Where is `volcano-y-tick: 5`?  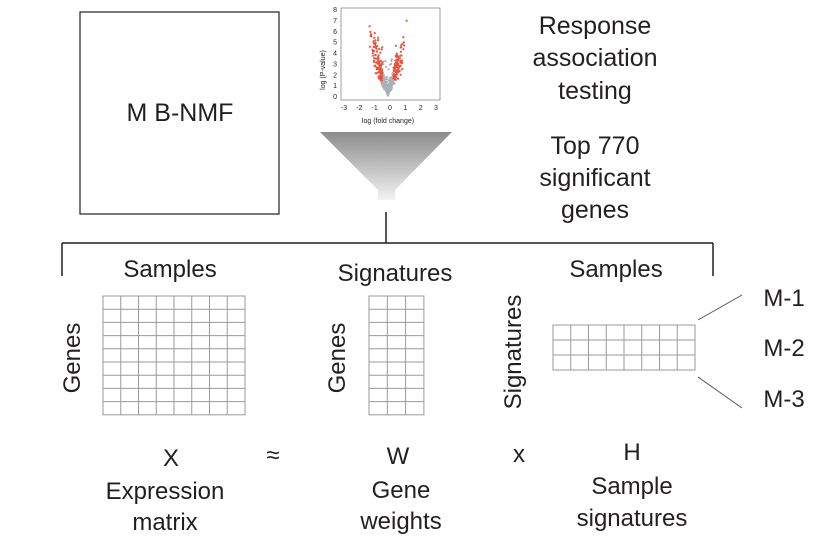
volcano-y-tick: 5 is located at coordinates (335, 43).